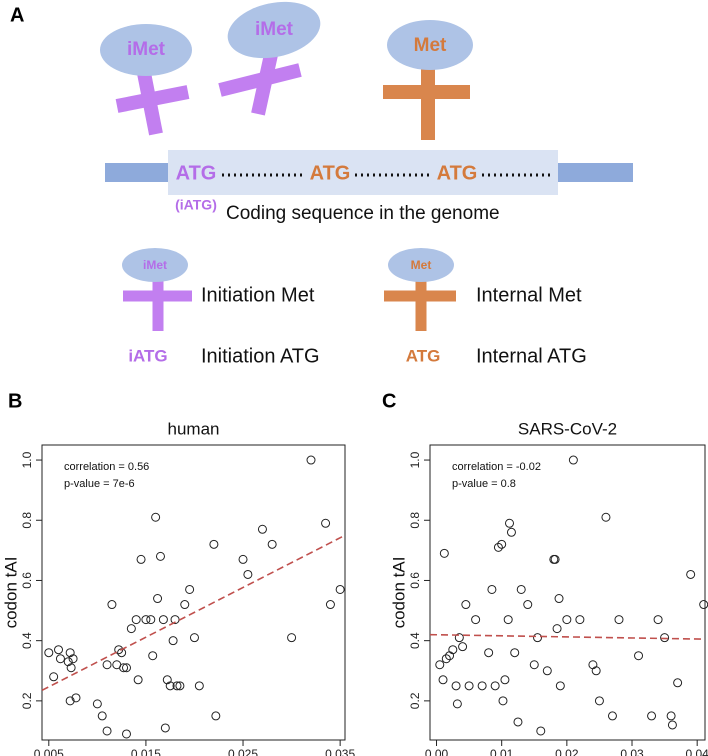 This screenshot has height=756, width=708. What do you see at coordinates (529, 295) in the screenshot?
I see `legend-label: Internal Met` at bounding box center [529, 295].